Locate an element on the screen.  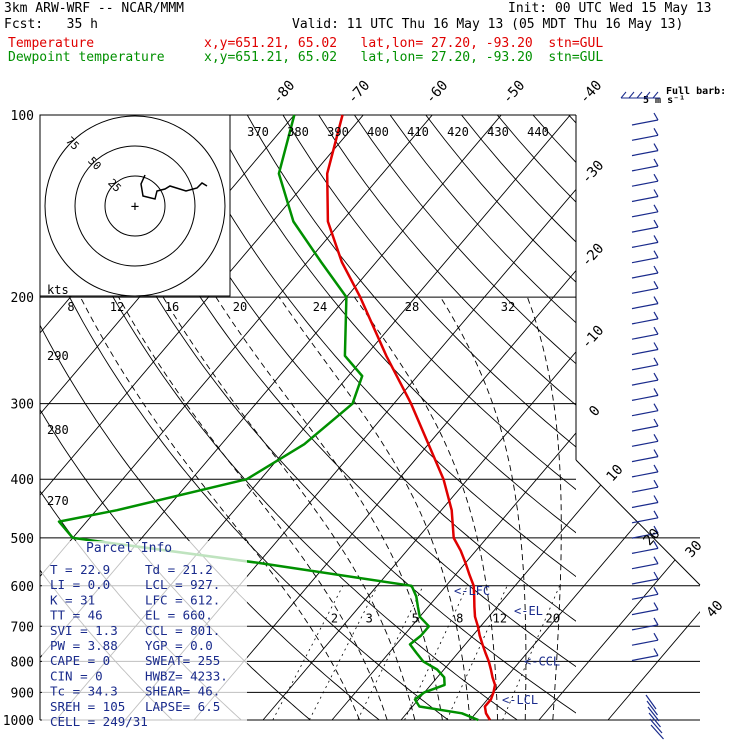
mixing-ratio-label-12: 12 is located at coordinates (500, 619).